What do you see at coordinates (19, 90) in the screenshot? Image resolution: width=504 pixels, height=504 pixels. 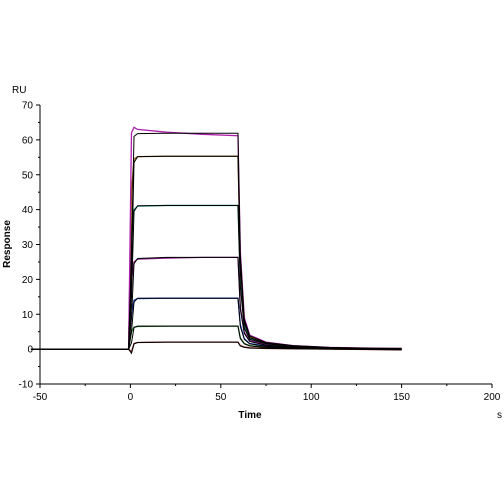 I see `y-unit-label: RU` at bounding box center [19, 90].